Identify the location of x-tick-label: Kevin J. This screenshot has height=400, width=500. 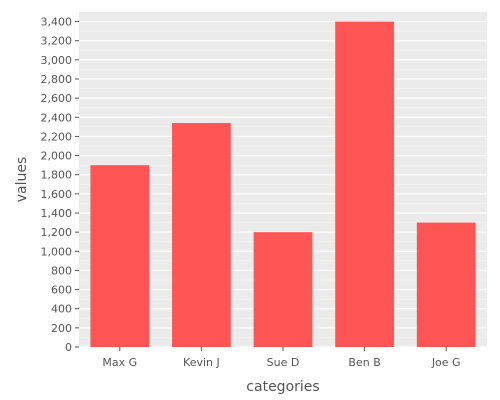
(201, 362).